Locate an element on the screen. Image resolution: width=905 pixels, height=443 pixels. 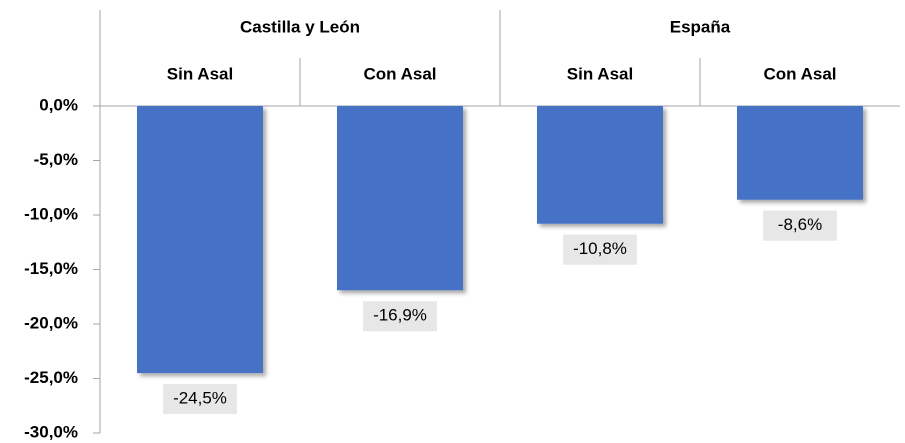
data-label: -24,5% is located at coordinates (200, 398).